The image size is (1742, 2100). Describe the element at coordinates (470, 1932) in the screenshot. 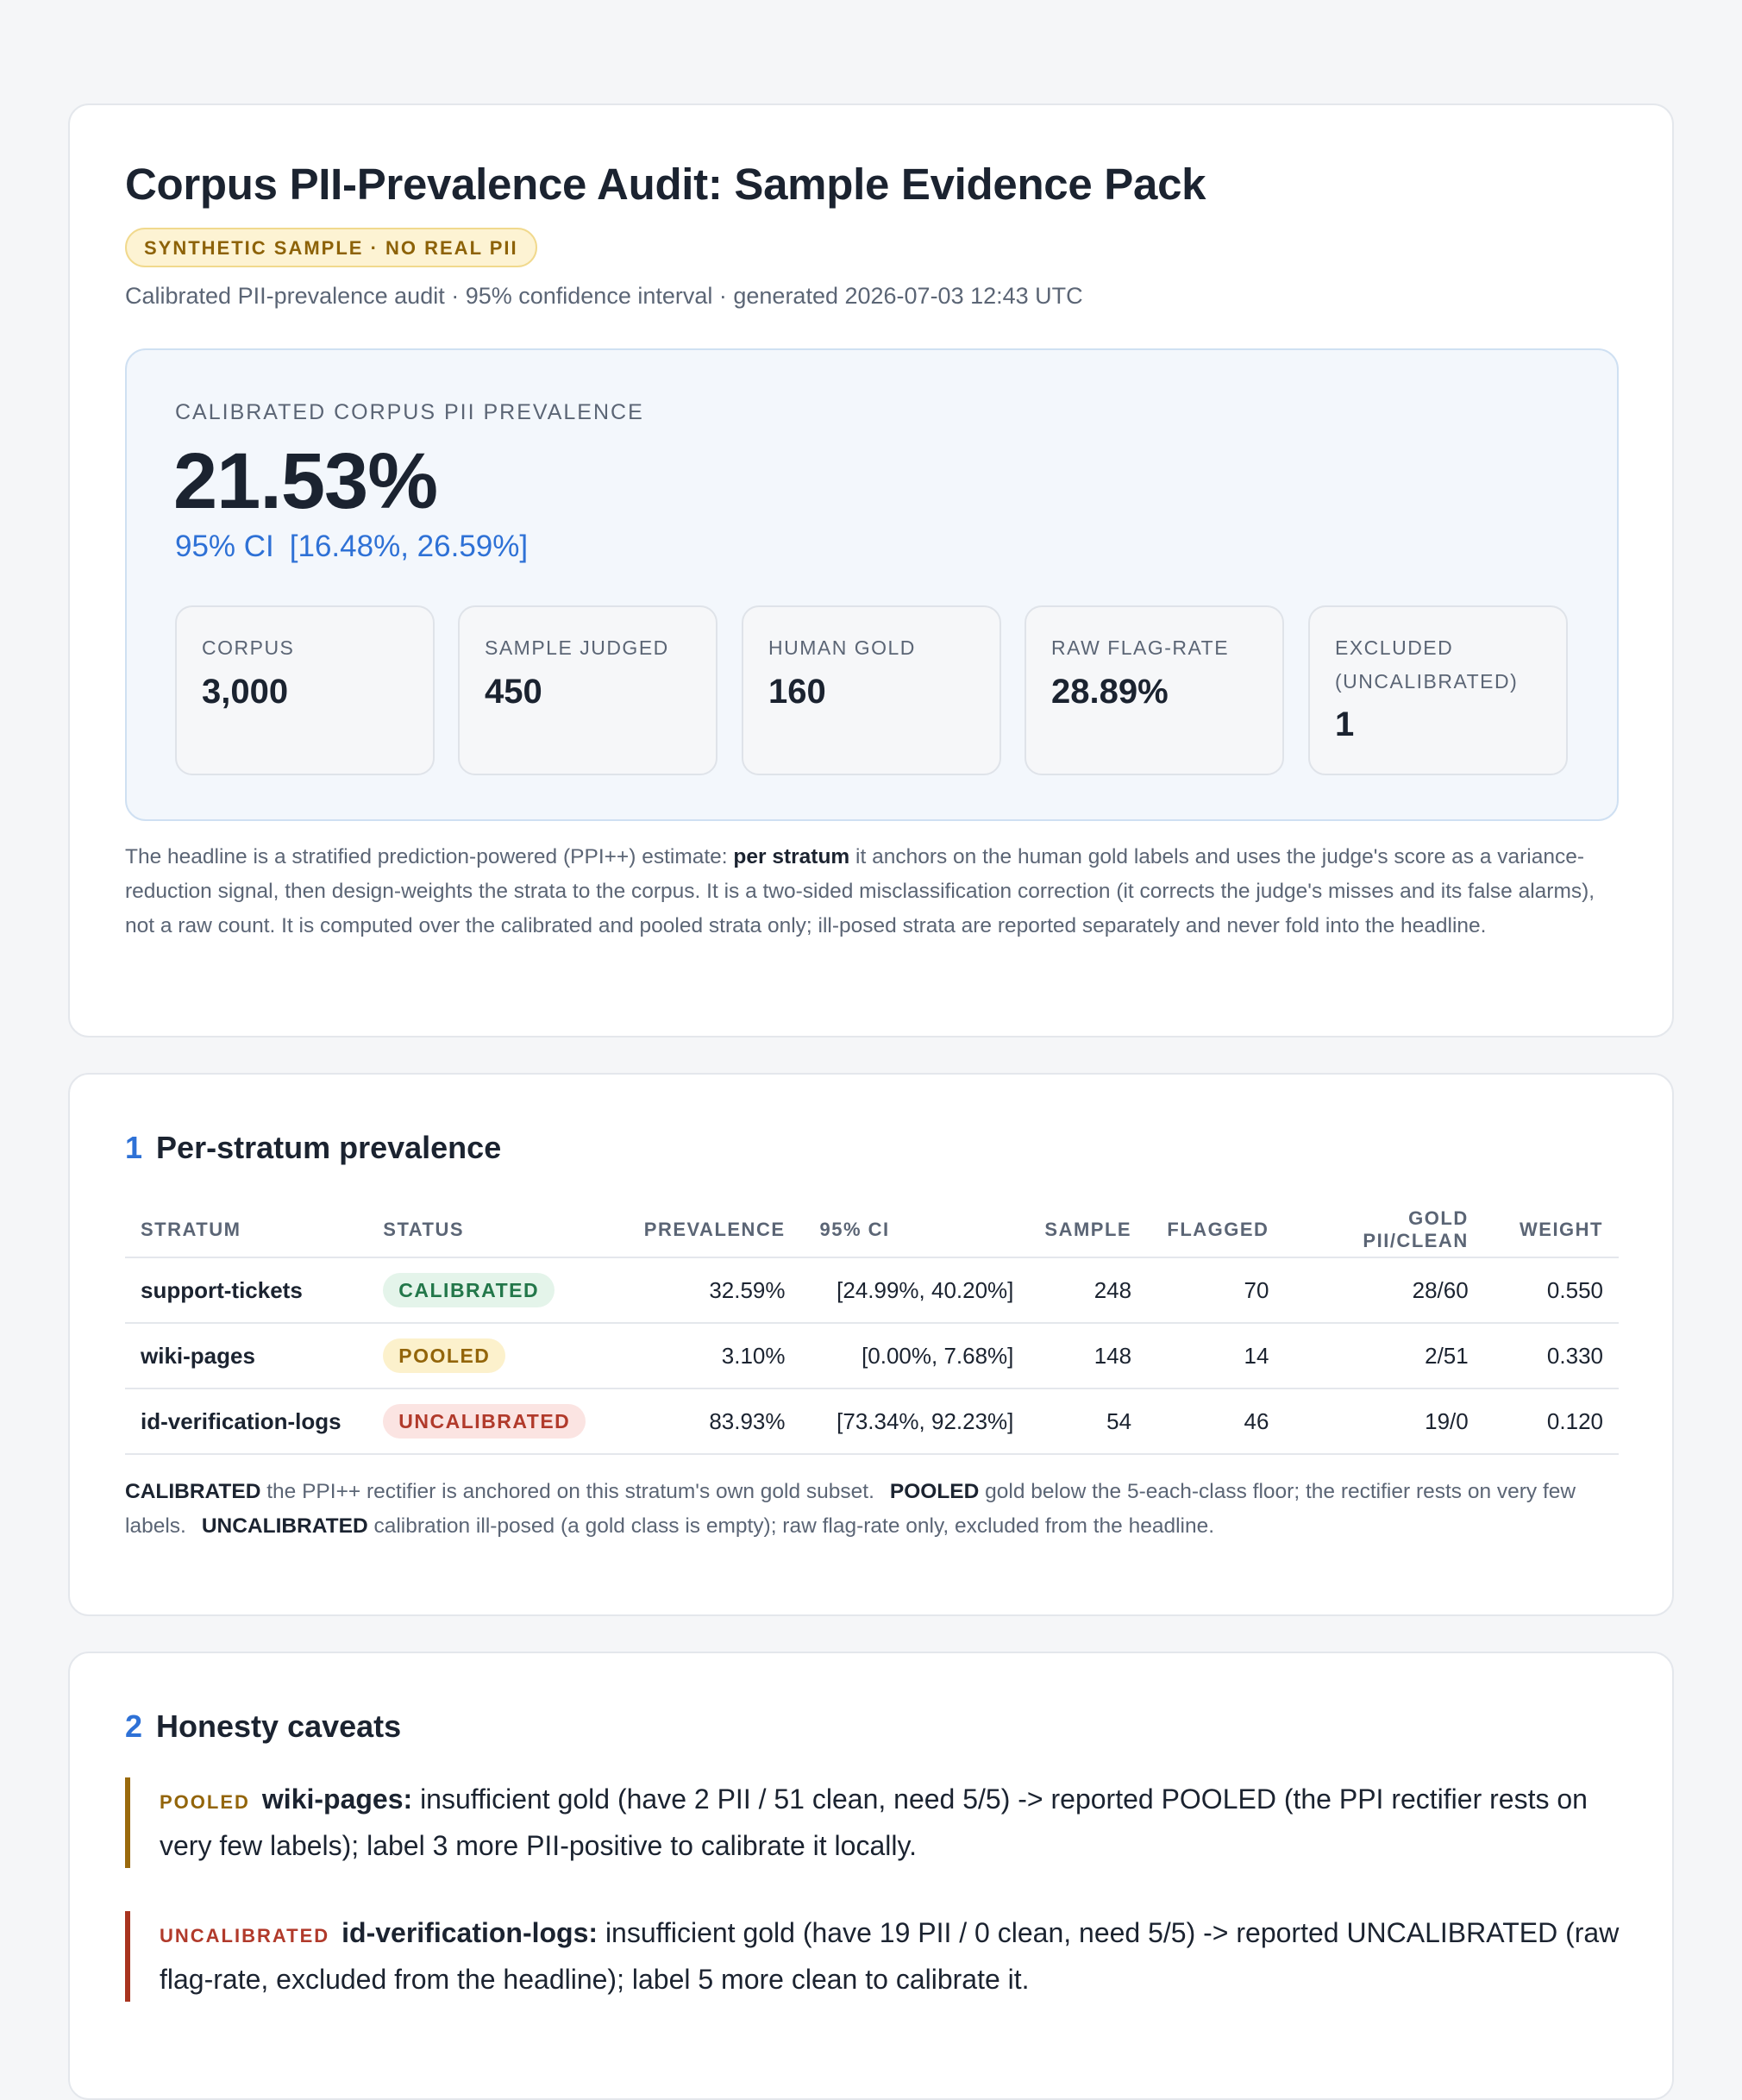

I see `caveat-stratum: id-verification-logs:` at that location.